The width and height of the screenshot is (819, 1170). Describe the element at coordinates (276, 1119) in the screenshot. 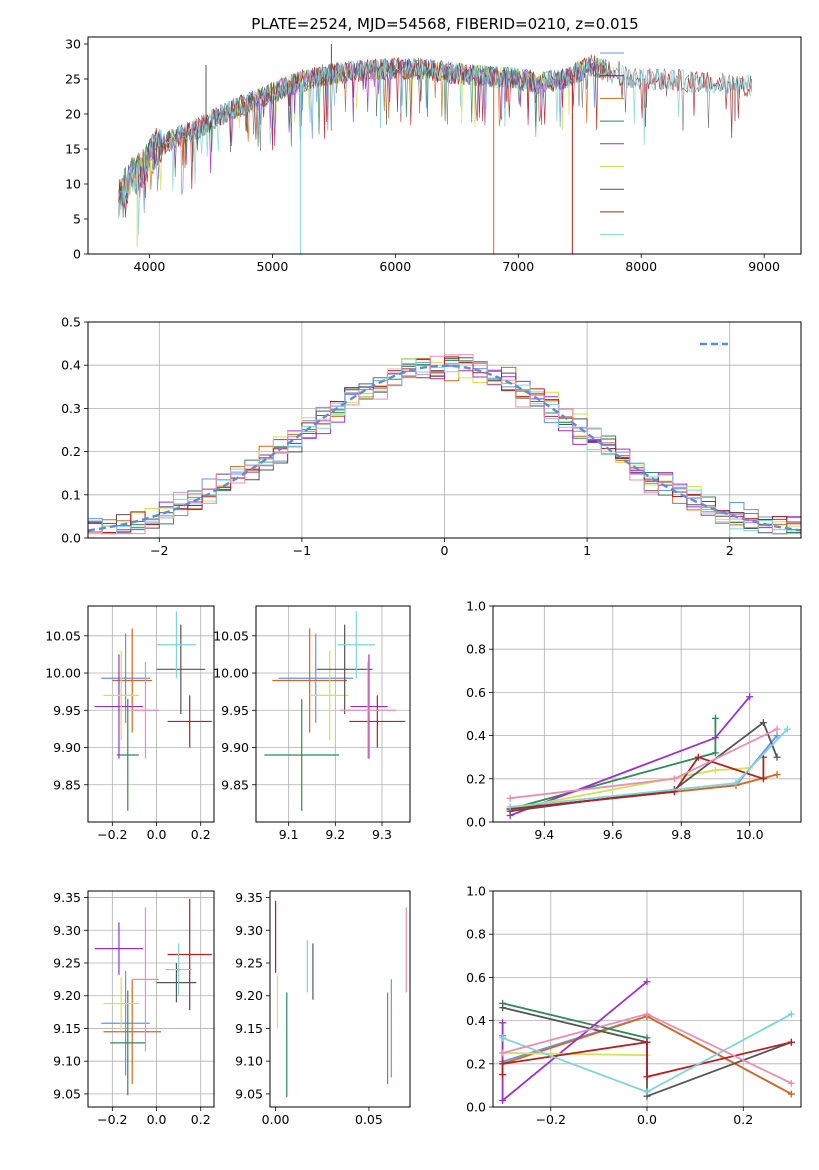

I see `x-tick-label: 0.00` at that location.